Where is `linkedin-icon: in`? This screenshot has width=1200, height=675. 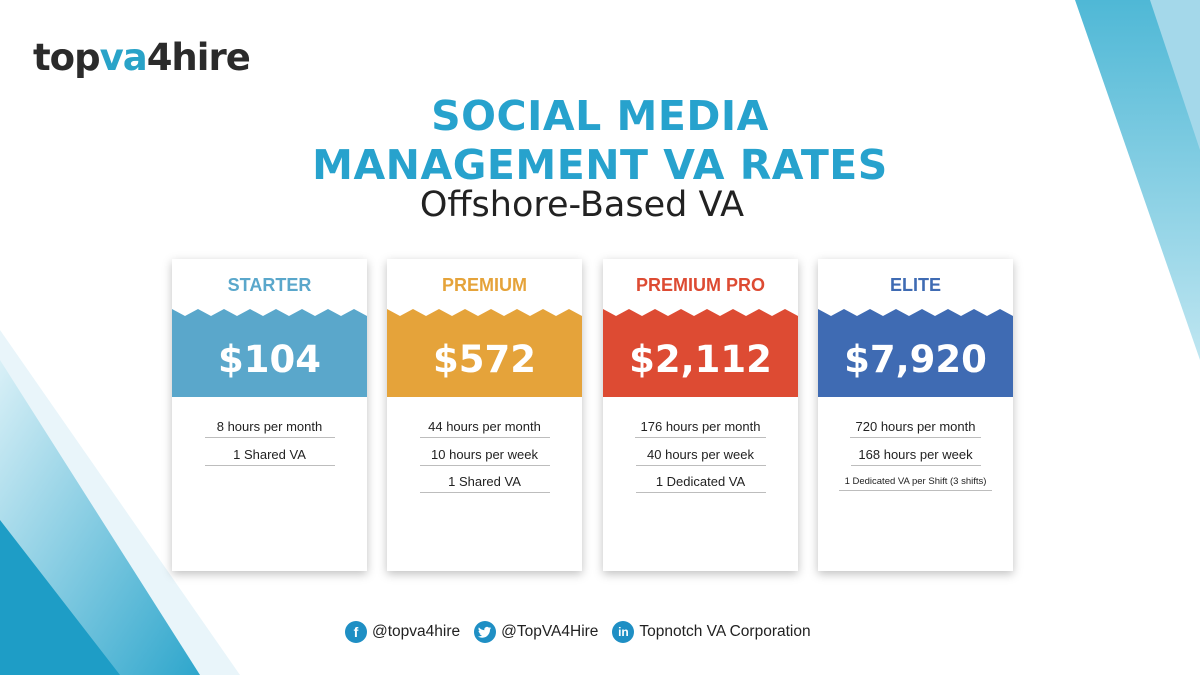 linkedin-icon: in is located at coordinates (623, 632).